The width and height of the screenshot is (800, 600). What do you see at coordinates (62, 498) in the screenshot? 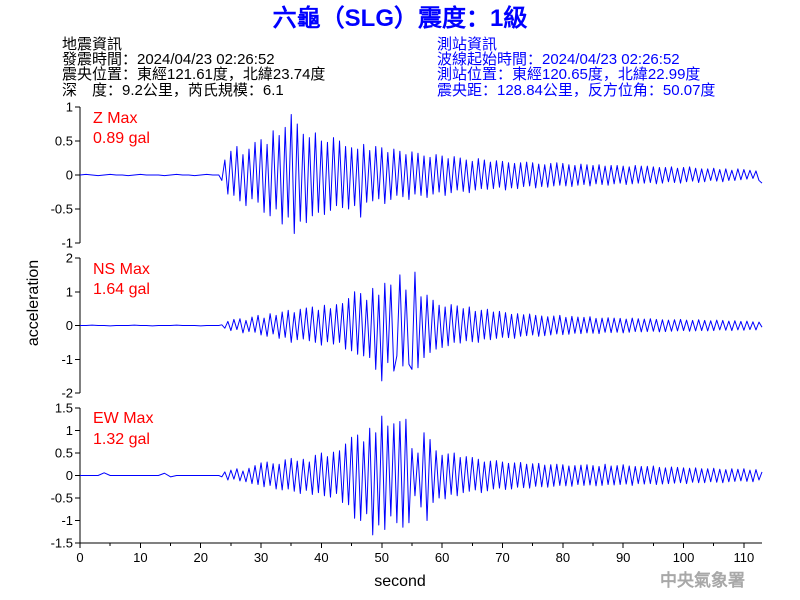
I see `ew-y-tick-label: -0.5` at bounding box center [62, 498].